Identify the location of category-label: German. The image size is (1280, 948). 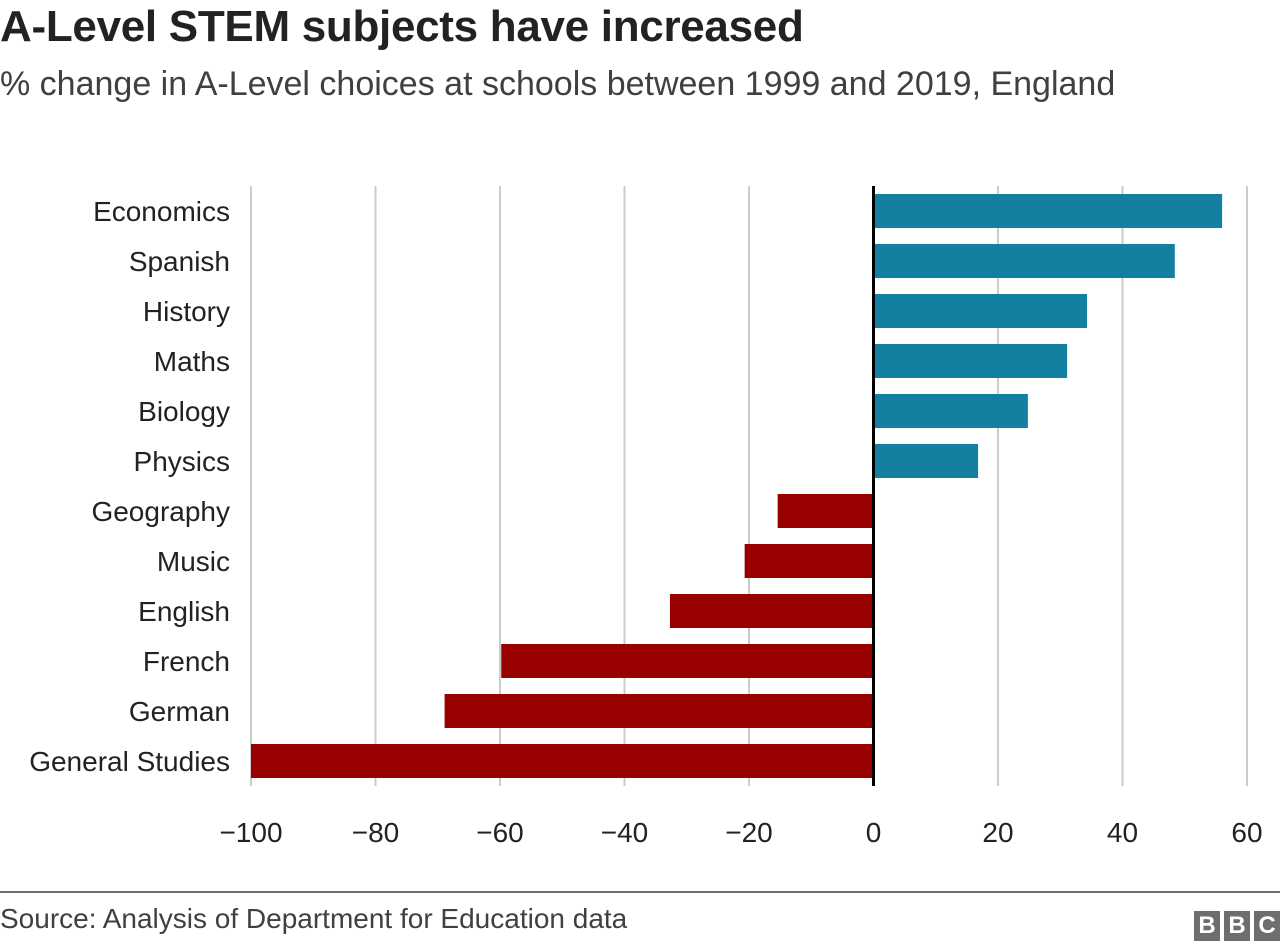
(179, 711).